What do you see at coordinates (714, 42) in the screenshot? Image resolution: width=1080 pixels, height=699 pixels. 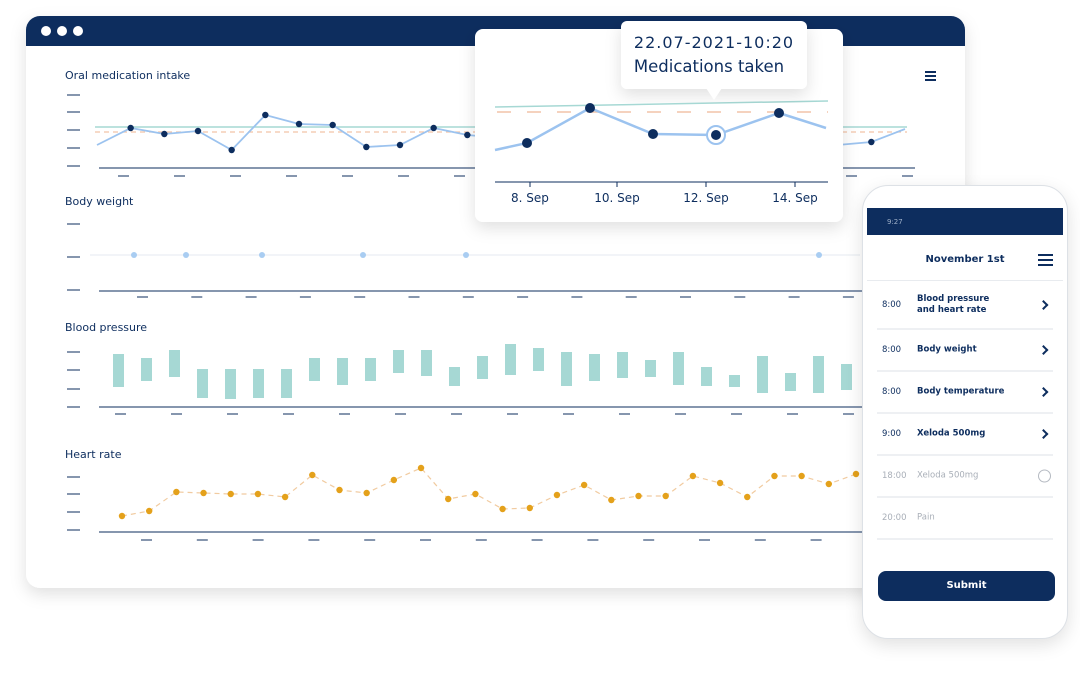 I see `callout-time: 22.07-2021-10:20` at bounding box center [714, 42].